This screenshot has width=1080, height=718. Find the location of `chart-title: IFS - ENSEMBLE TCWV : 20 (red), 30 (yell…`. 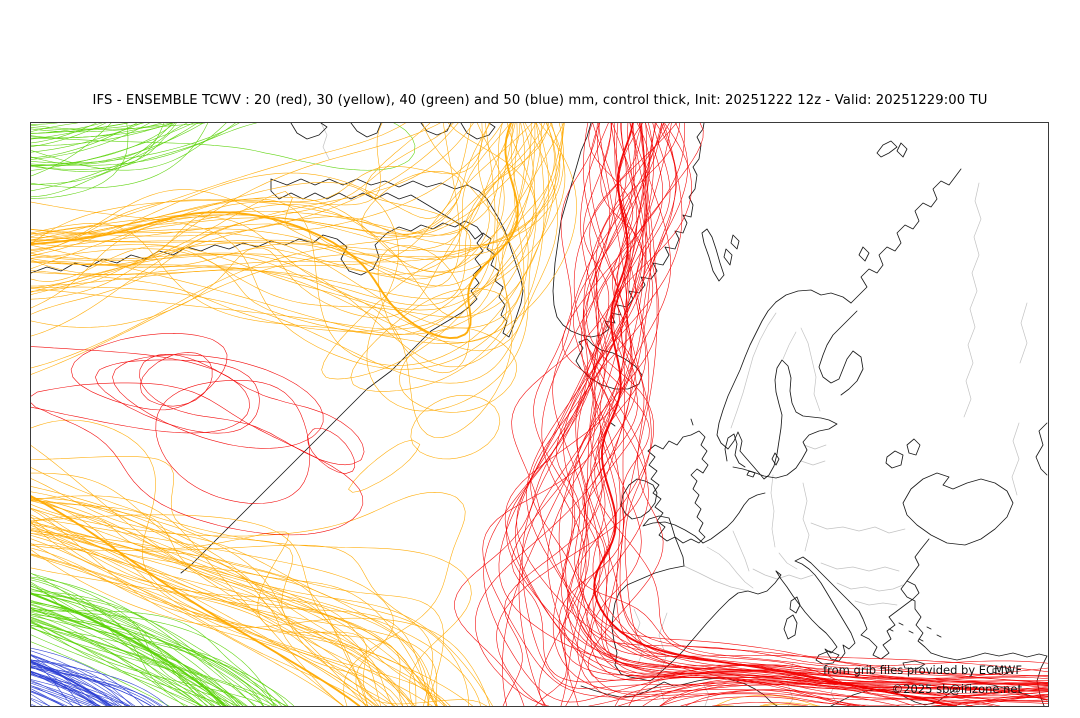

chart-title: IFS - ENSEMBLE TCWV : 20 (red), 30 (yell… is located at coordinates (540, 100).